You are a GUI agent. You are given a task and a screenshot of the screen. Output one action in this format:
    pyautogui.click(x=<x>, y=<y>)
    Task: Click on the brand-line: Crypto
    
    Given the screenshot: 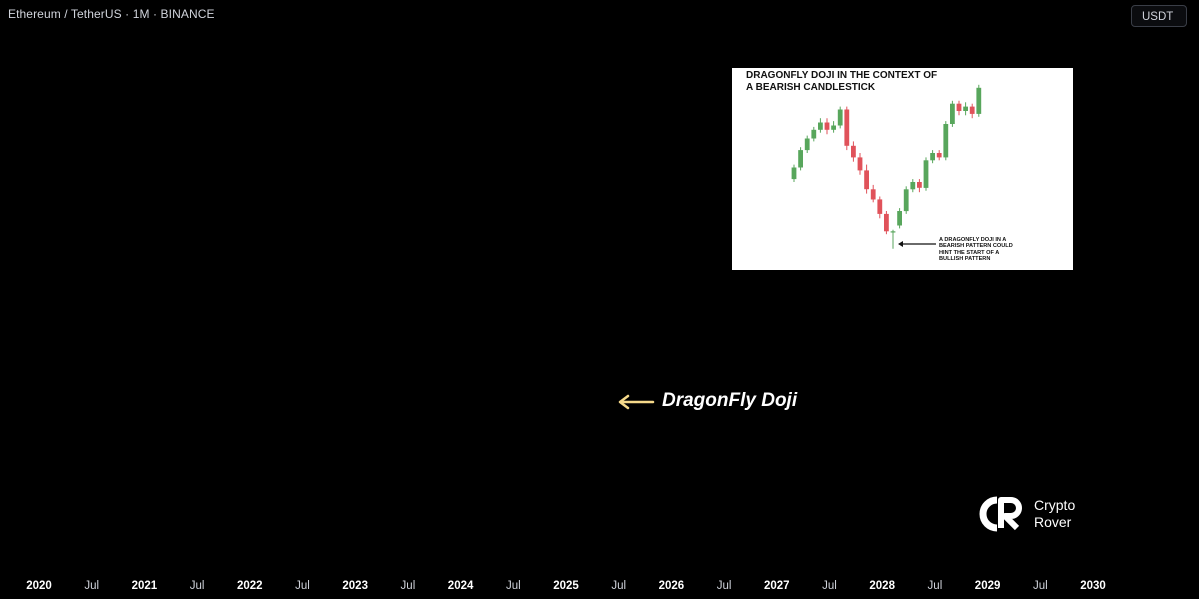 What is the action you would take?
    pyautogui.click(x=1055, y=505)
    